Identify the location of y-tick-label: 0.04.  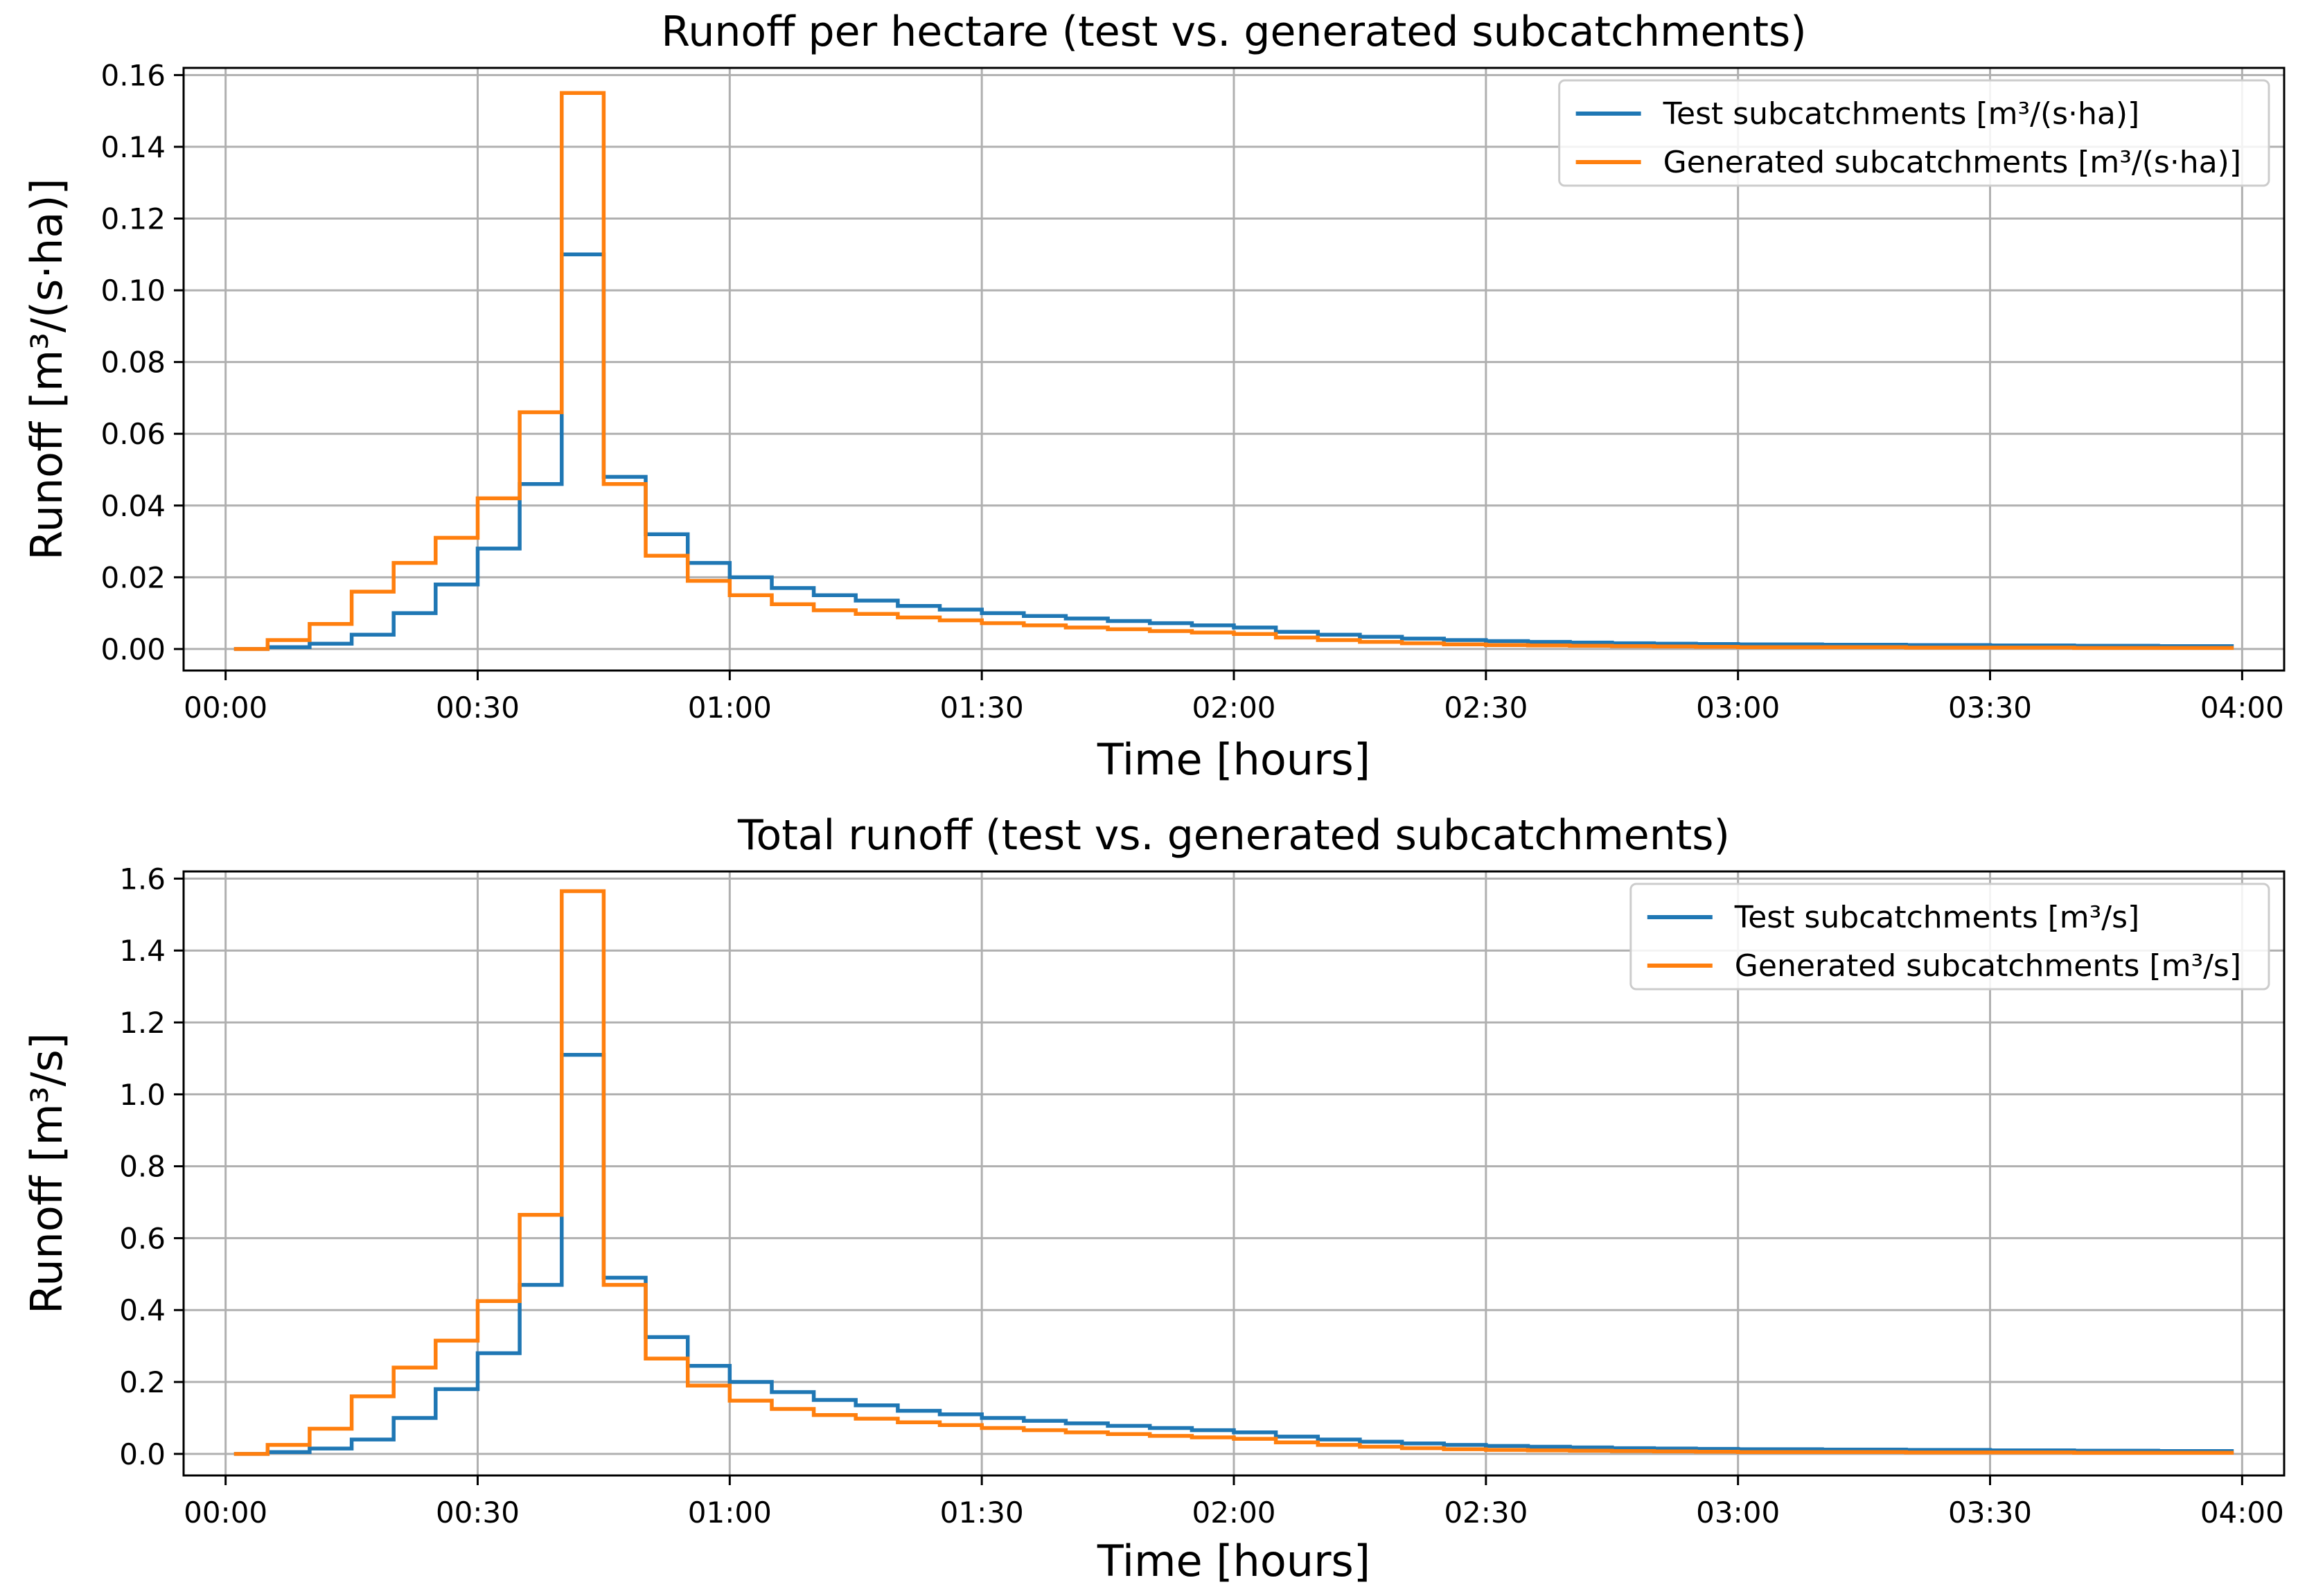
(133, 506).